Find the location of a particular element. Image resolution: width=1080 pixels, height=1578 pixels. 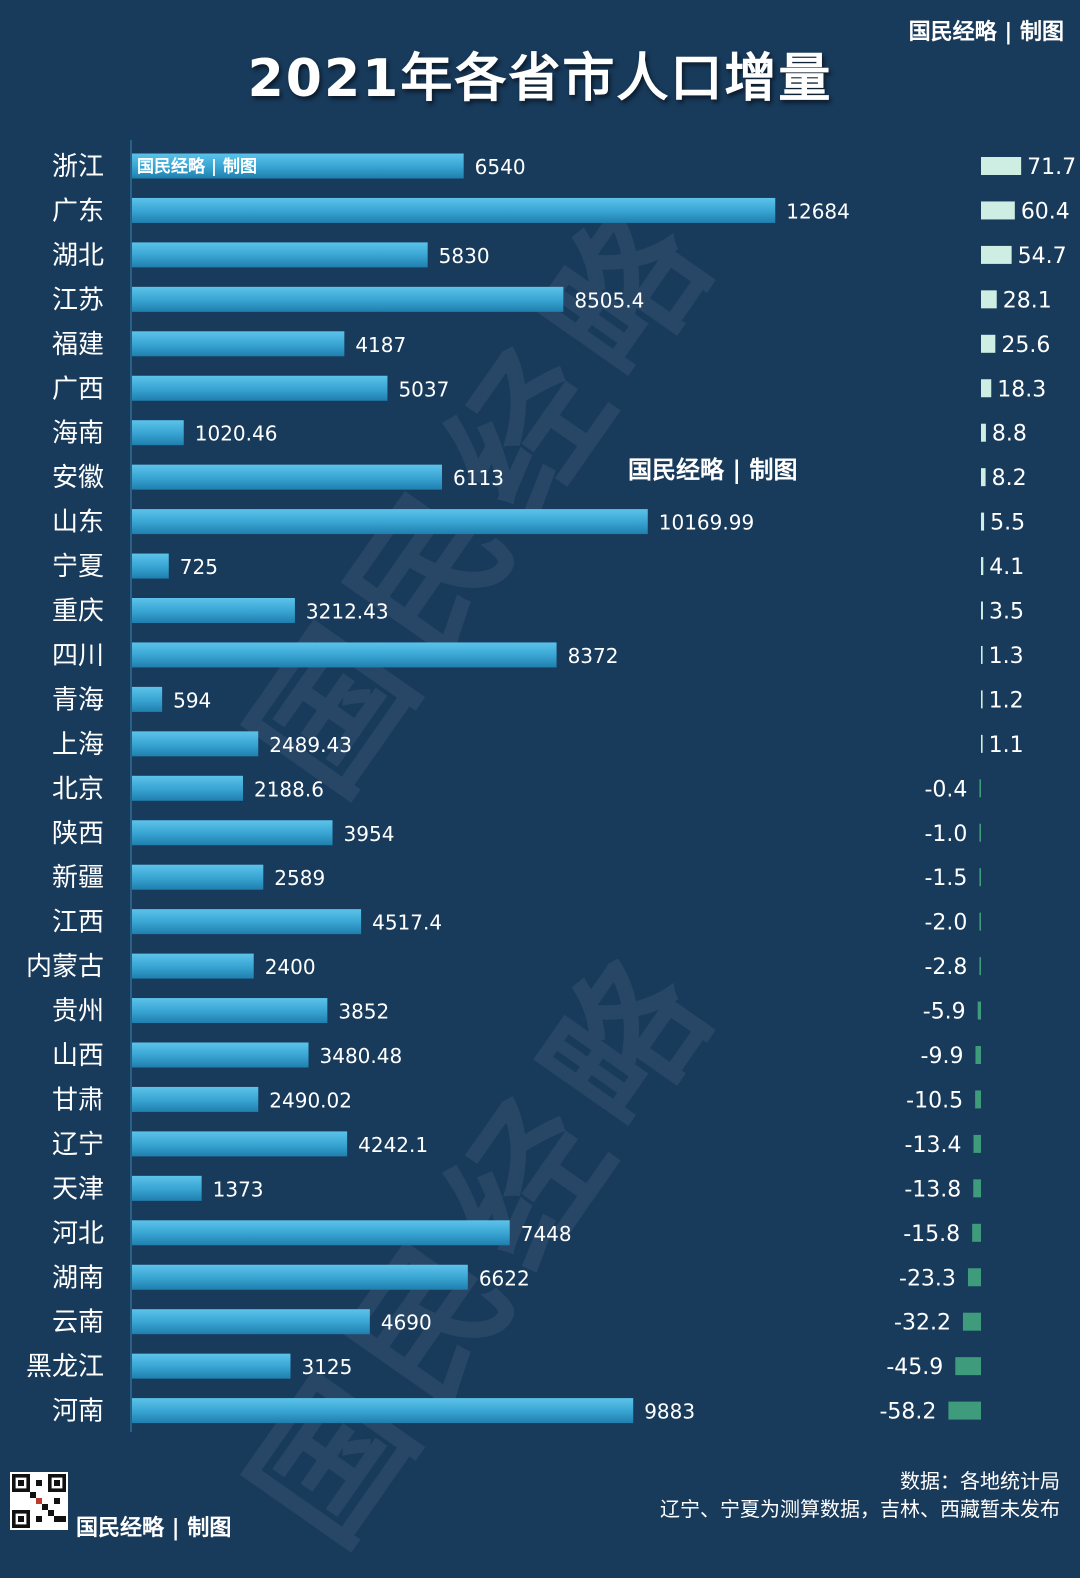

population-value-label: 6113 is located at coordinates (478, 478).